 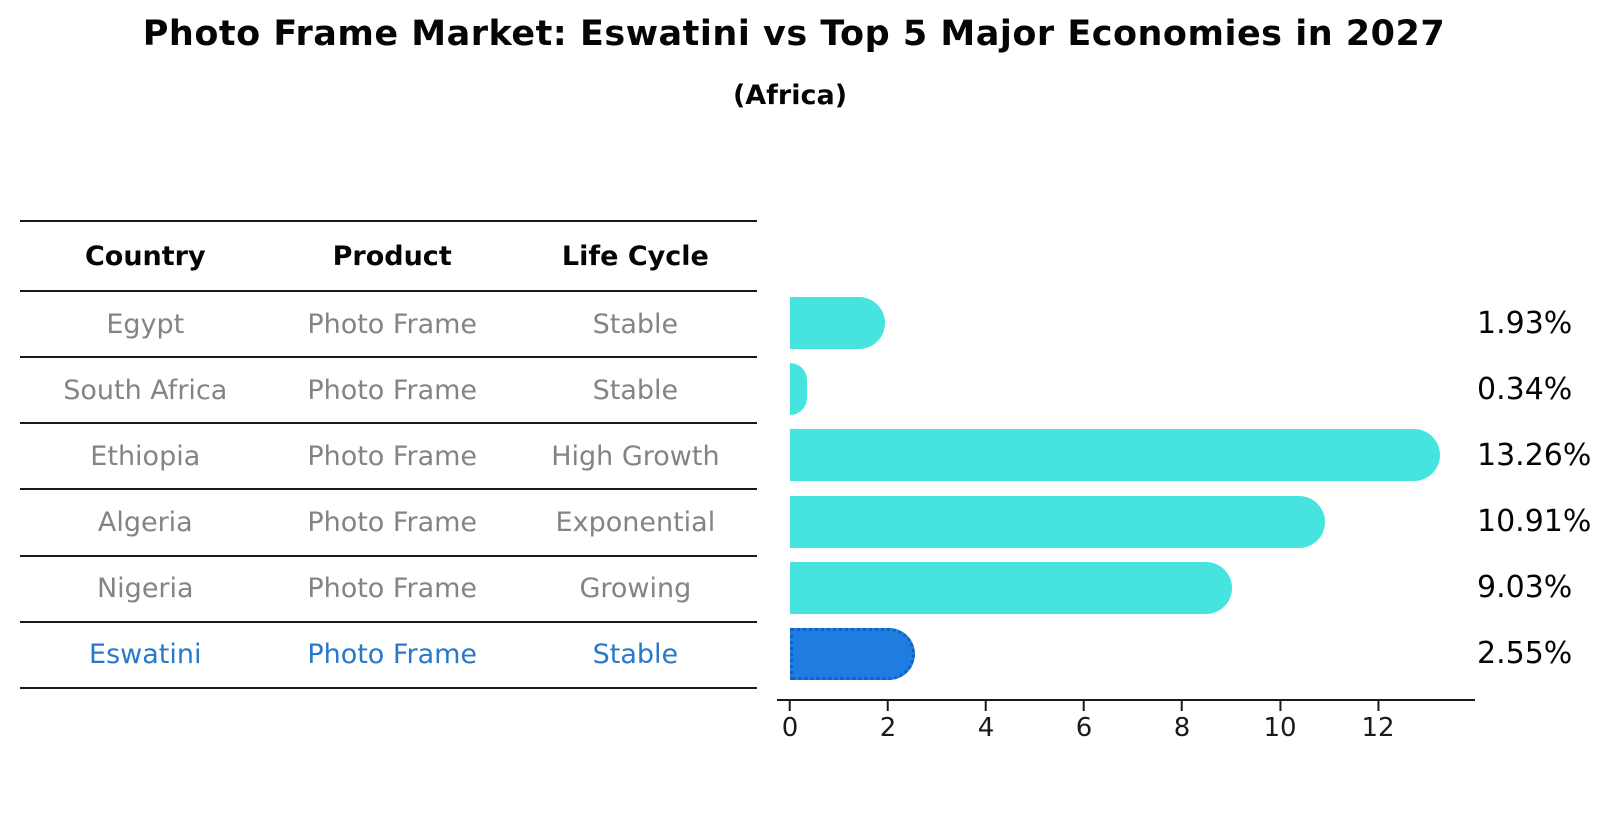 I want to click on value-label-column: 1.93% 0.34% 13.26% 10.91% 9.03% 2.55%, so click(x=1540, y=488).